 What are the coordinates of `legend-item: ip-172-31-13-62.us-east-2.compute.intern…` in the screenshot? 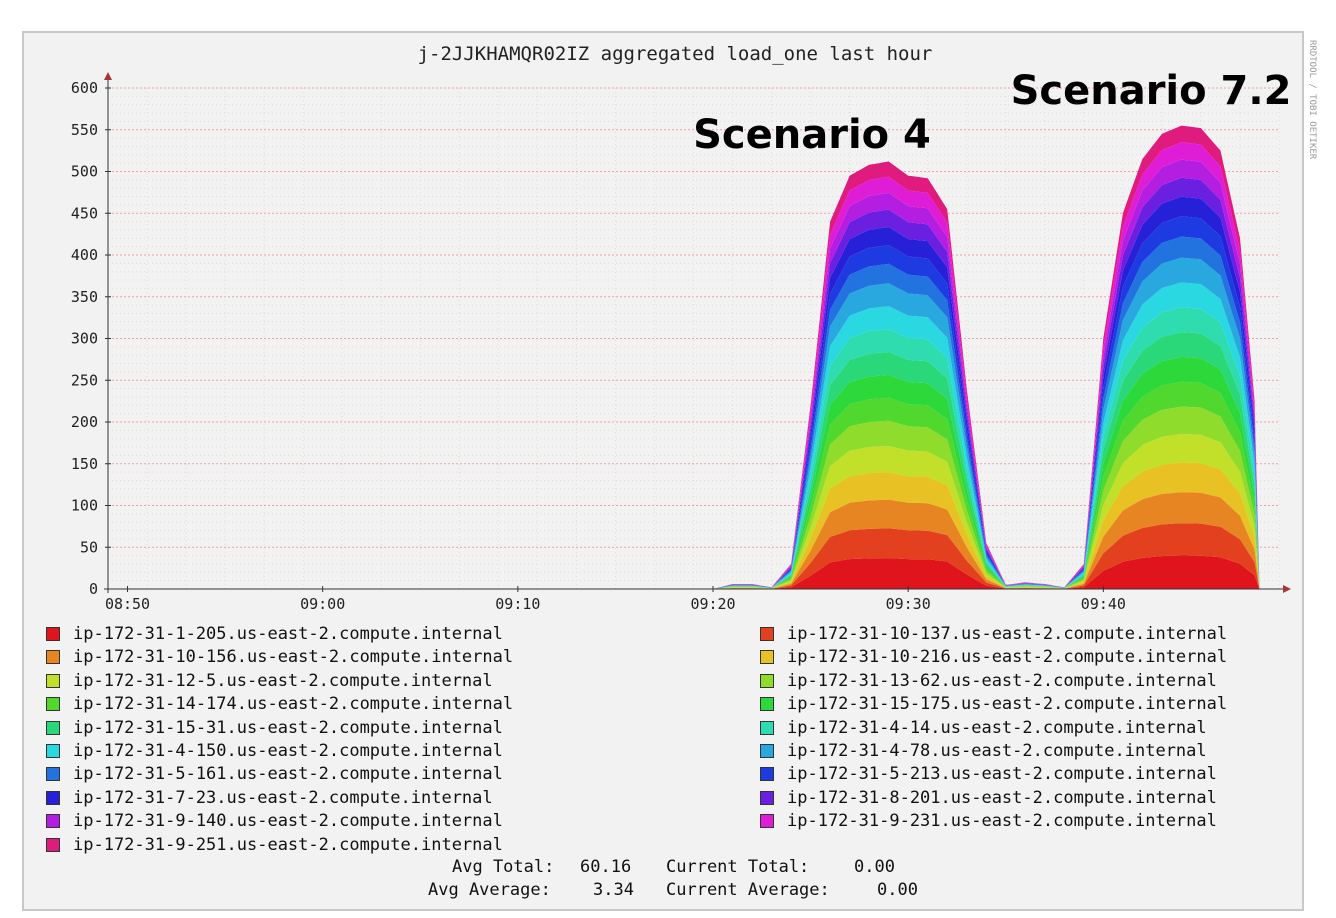 It's located at (988, 681).